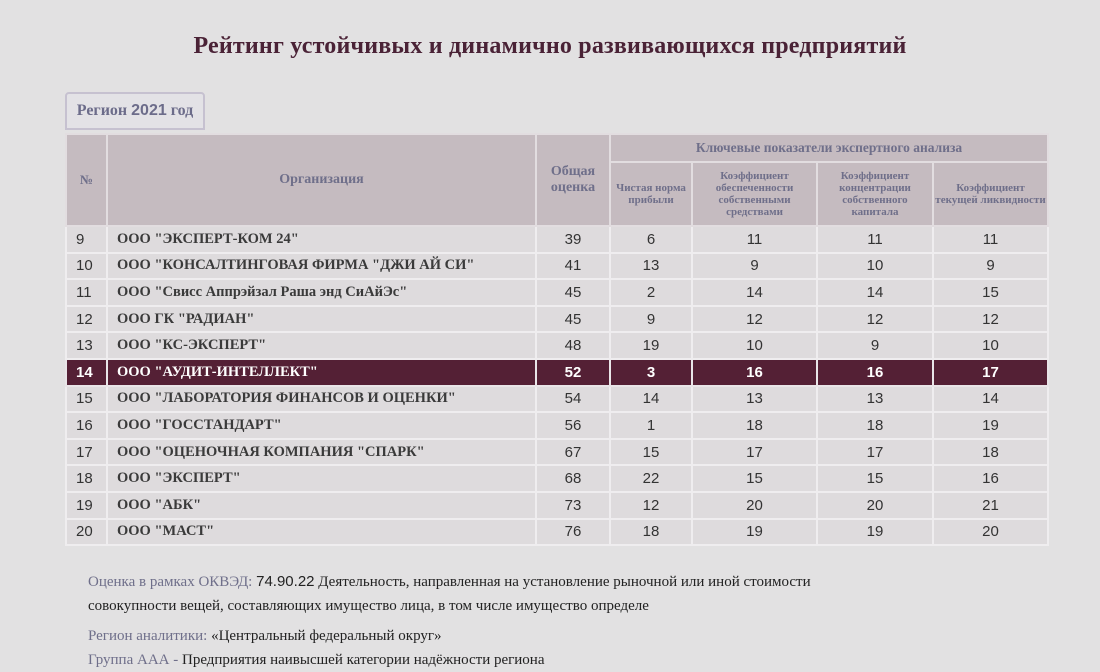 The image size is (1100, 672). What do you see at coordinates (321, 345) in the screenshot?
I see `organization-name: ООО "КС-ЭКСПЕРТ"` at bounding box center [321, 345].